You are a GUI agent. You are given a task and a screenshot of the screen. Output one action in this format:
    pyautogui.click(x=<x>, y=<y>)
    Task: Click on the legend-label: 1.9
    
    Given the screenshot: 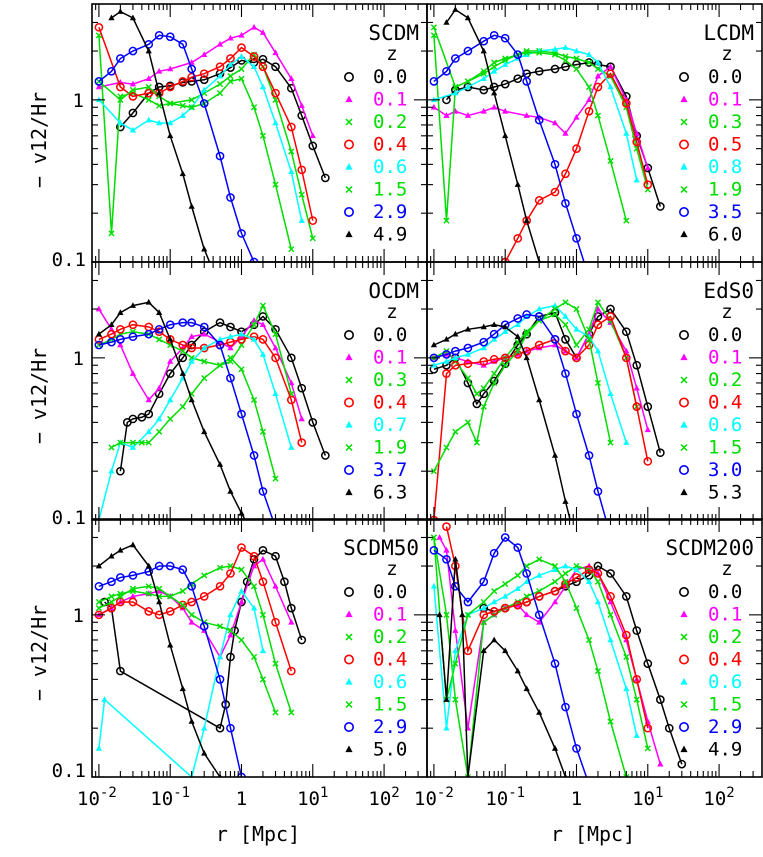 What is the action you would take?
    pyautogui.click(x=390, y=448)
    